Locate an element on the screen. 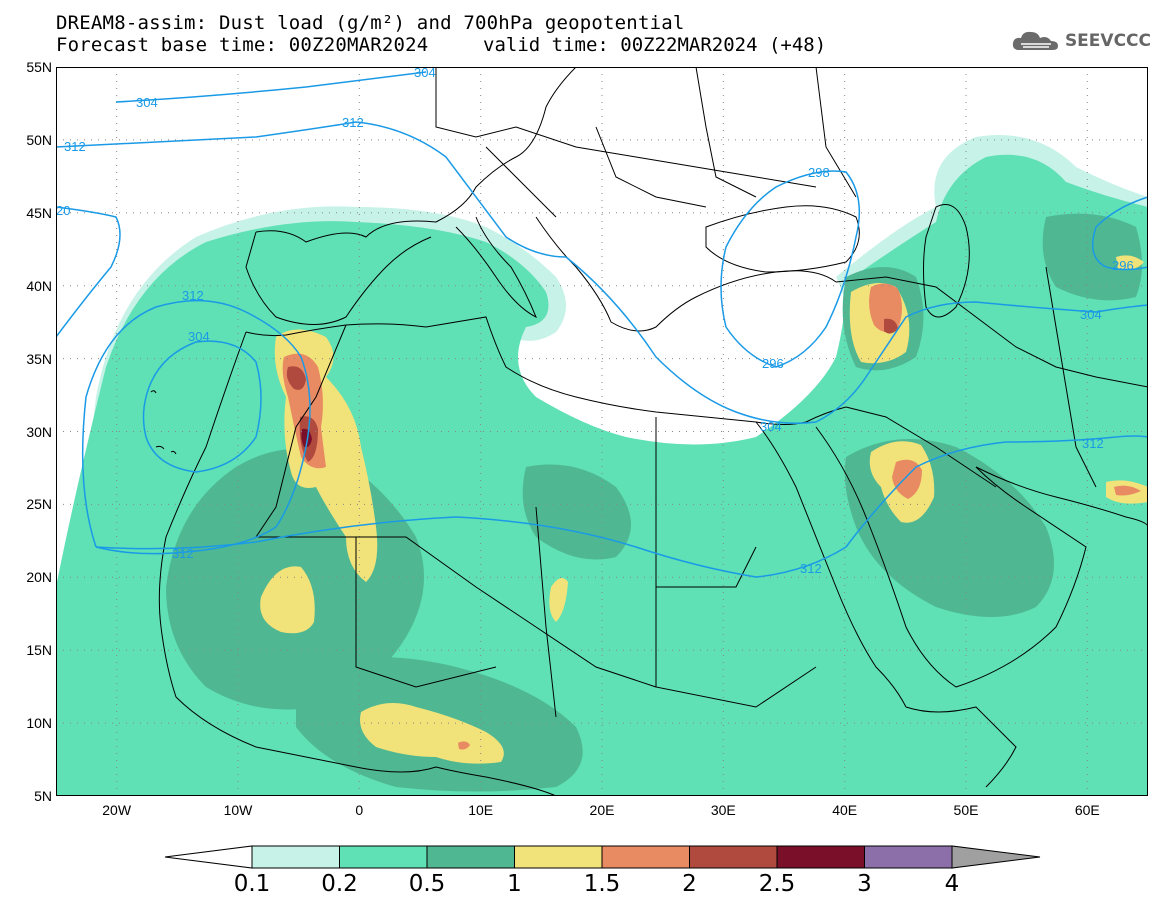 The image size is (1165, 907). lat-label: 55N is located at coordinates (39, 67).